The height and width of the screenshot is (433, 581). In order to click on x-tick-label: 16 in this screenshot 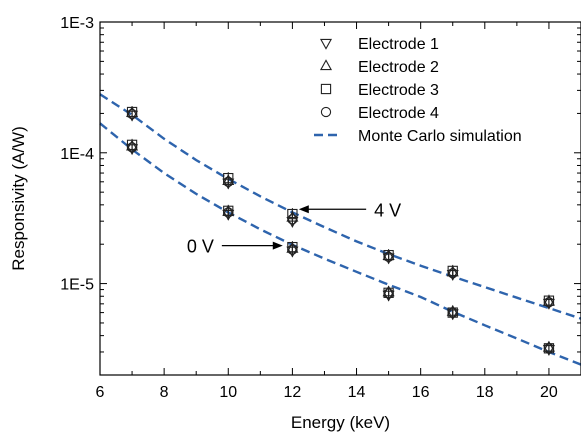, I will do `click(421, 392)`.